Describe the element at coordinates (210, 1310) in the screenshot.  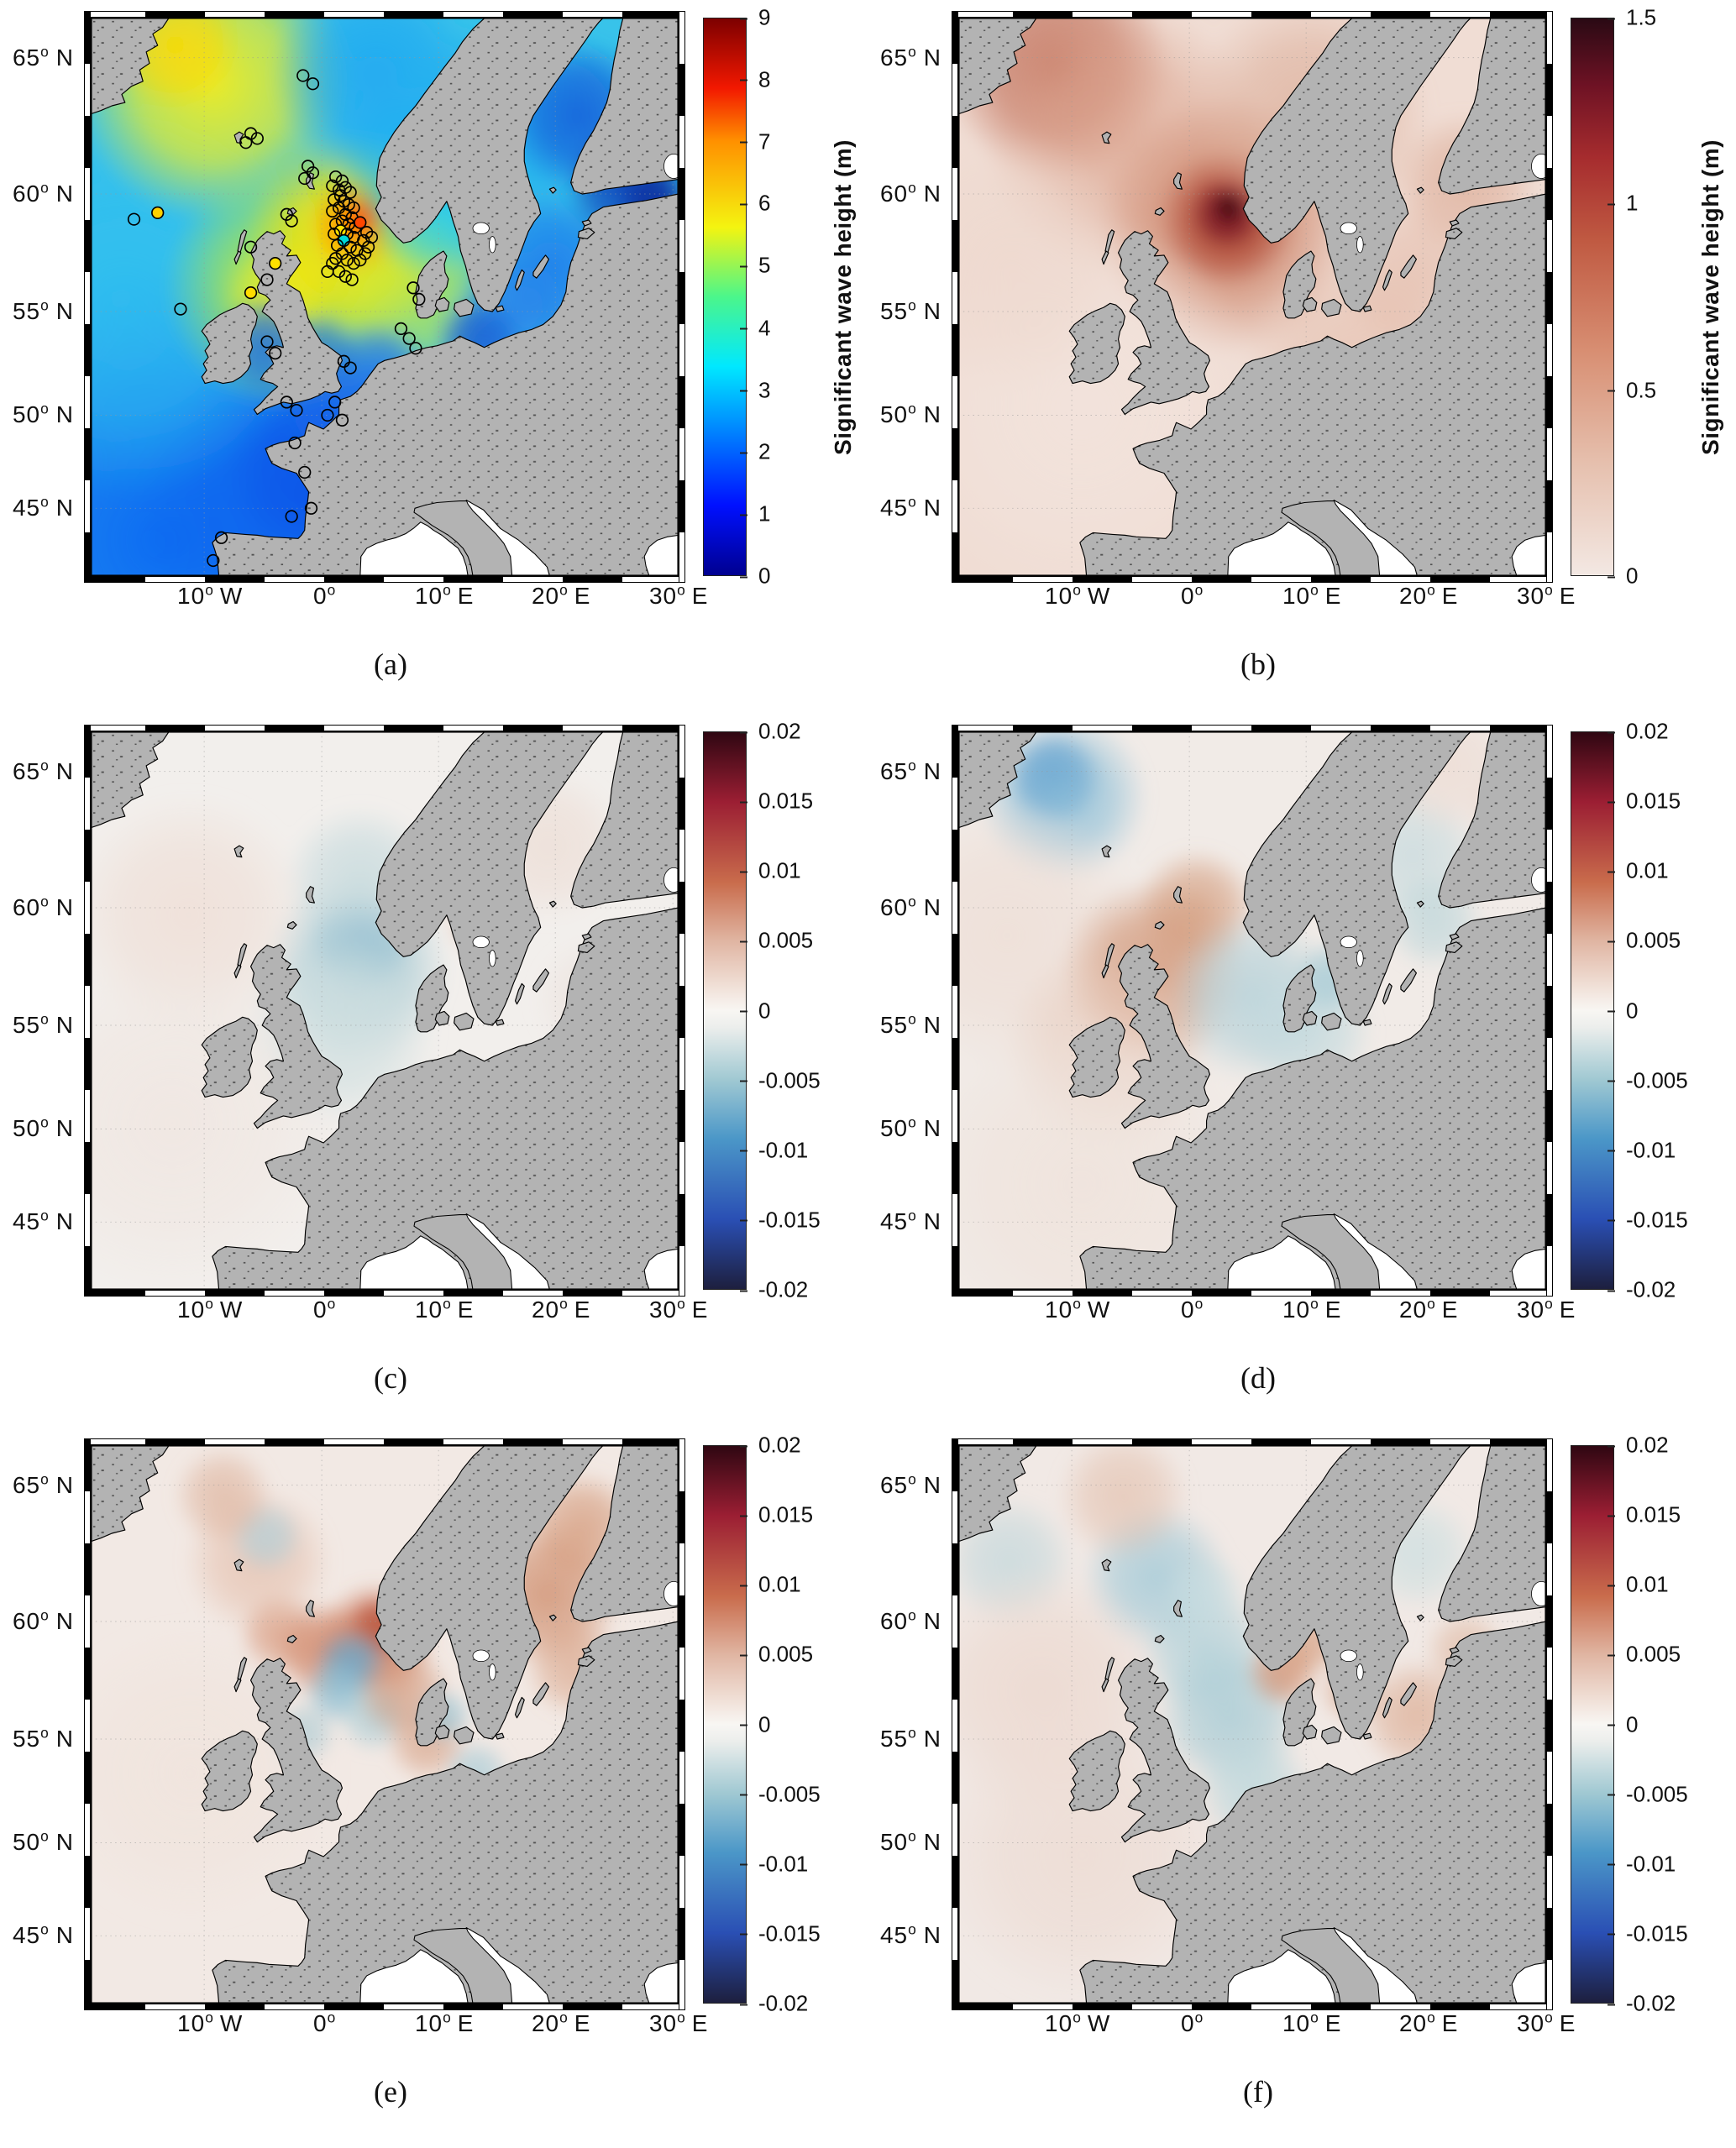
I see `lon-tick-label: 10o W` at that location.